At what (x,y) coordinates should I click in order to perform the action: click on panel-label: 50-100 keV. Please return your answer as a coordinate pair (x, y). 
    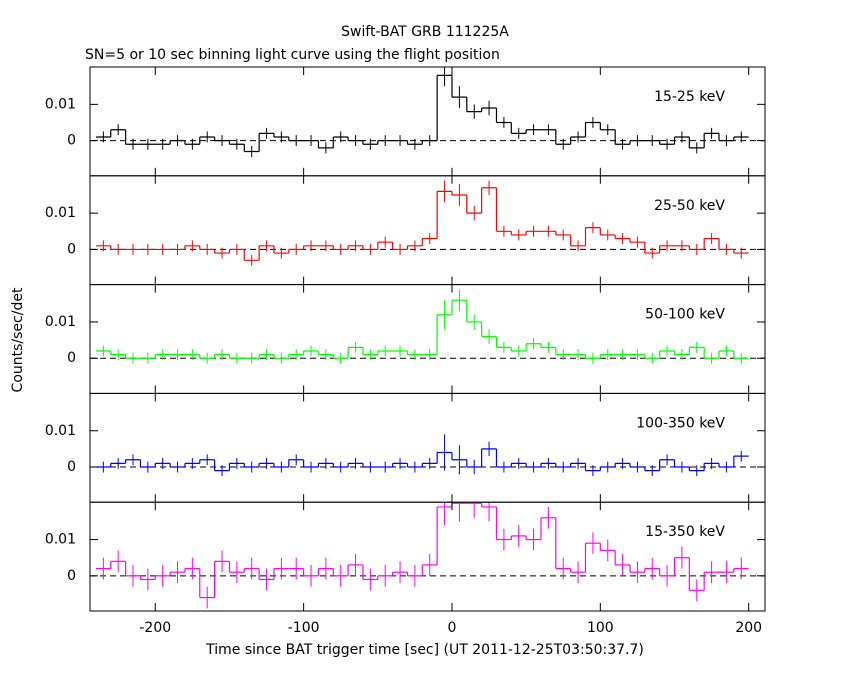
    Looking at the image, I should click on (685, 315).